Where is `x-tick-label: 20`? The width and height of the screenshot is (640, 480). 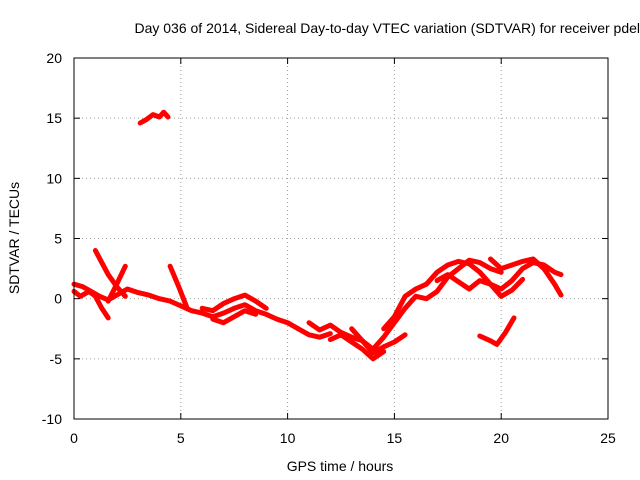
x-tick-label: 20 is located at coordinates (501, 438).